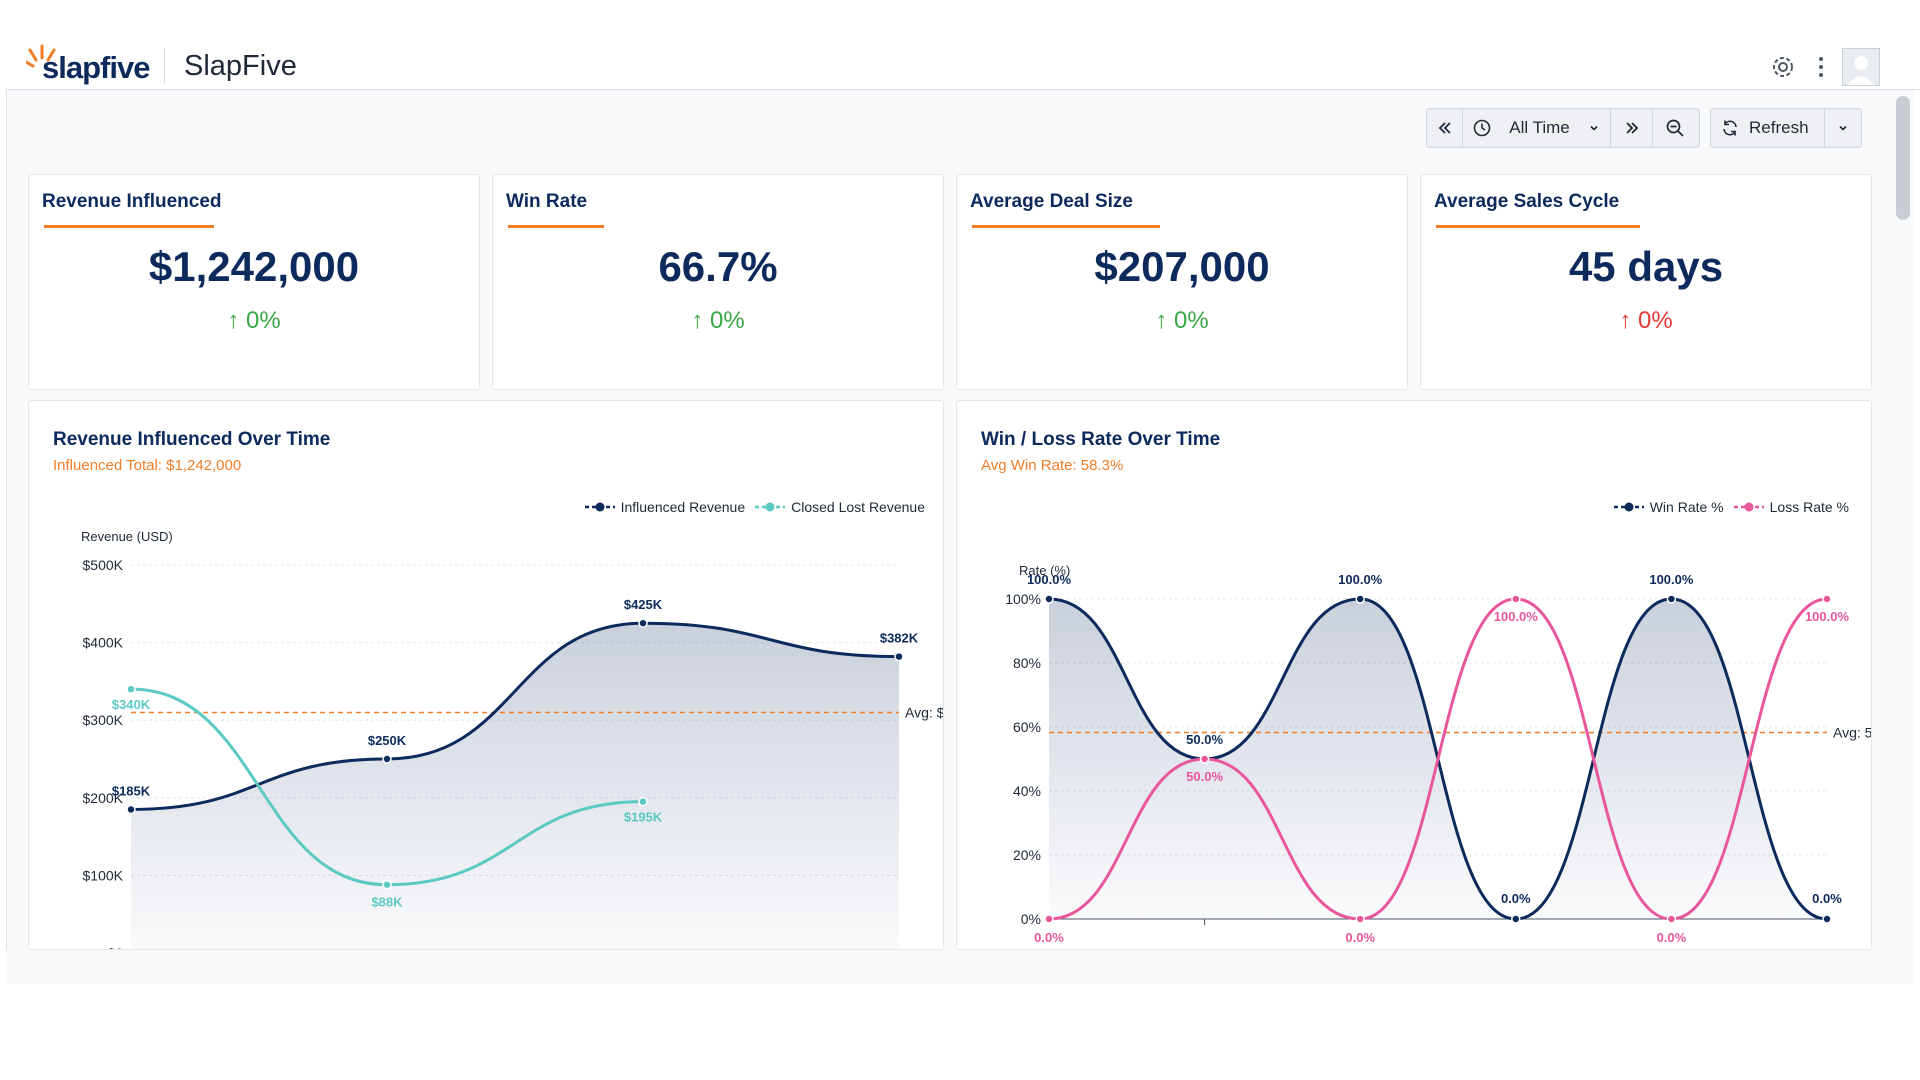 The image size is (1920, 1080). I want to click on chevrons-right-icon, so click(1631, 128).